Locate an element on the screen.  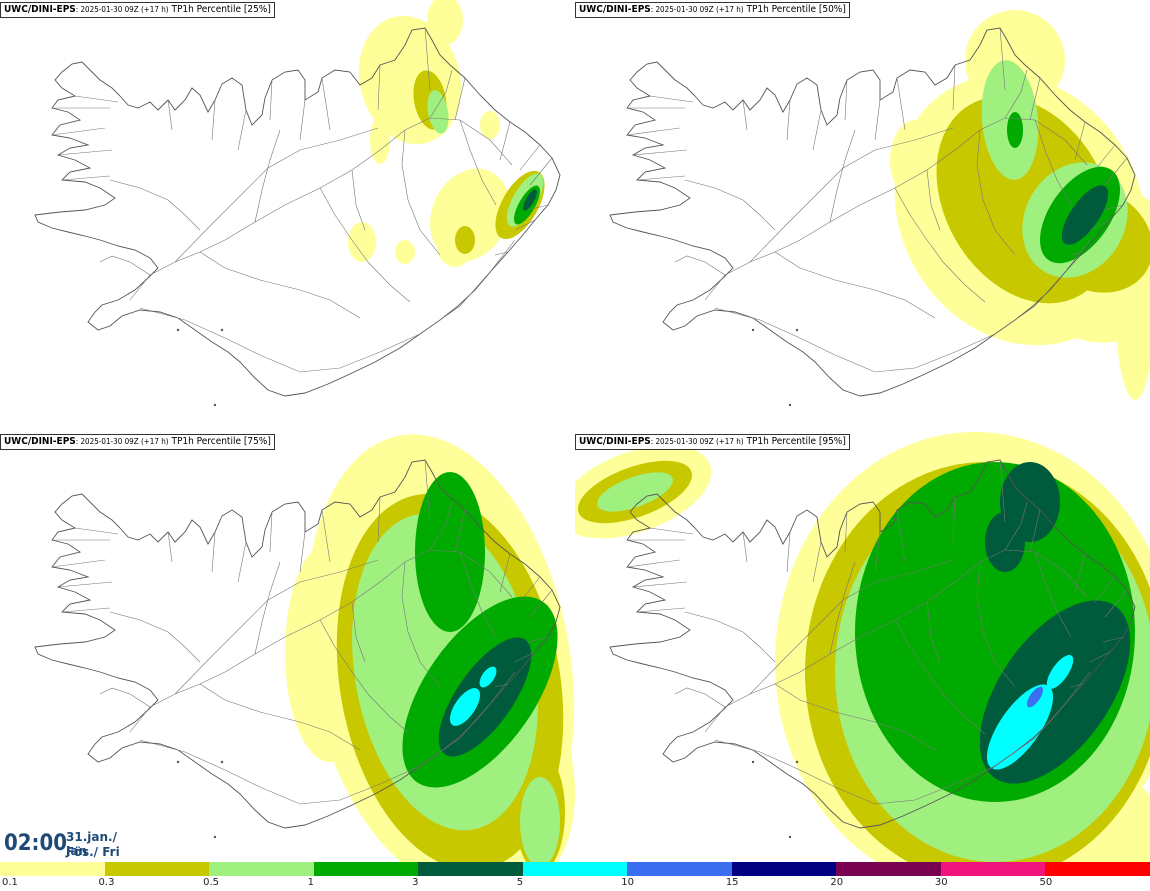
legend-threshold-label: 10 is located at coordinates (627, 882).